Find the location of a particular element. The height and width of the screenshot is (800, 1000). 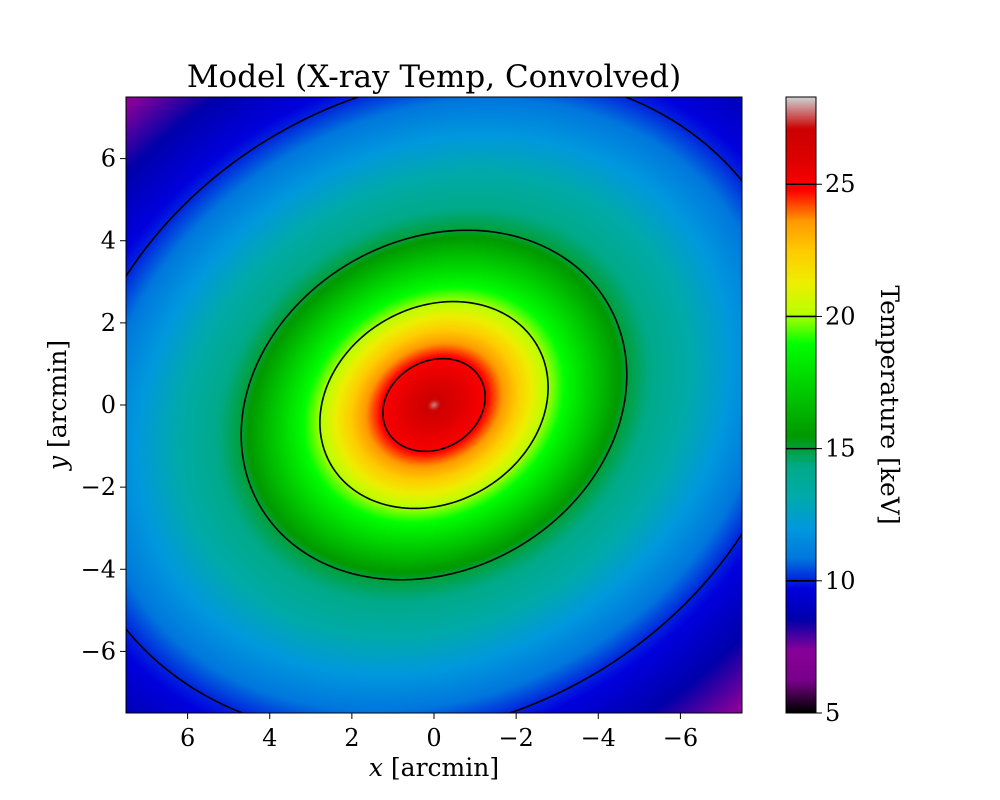

x-tick-label: 2 is located at coordinates (351, 738).